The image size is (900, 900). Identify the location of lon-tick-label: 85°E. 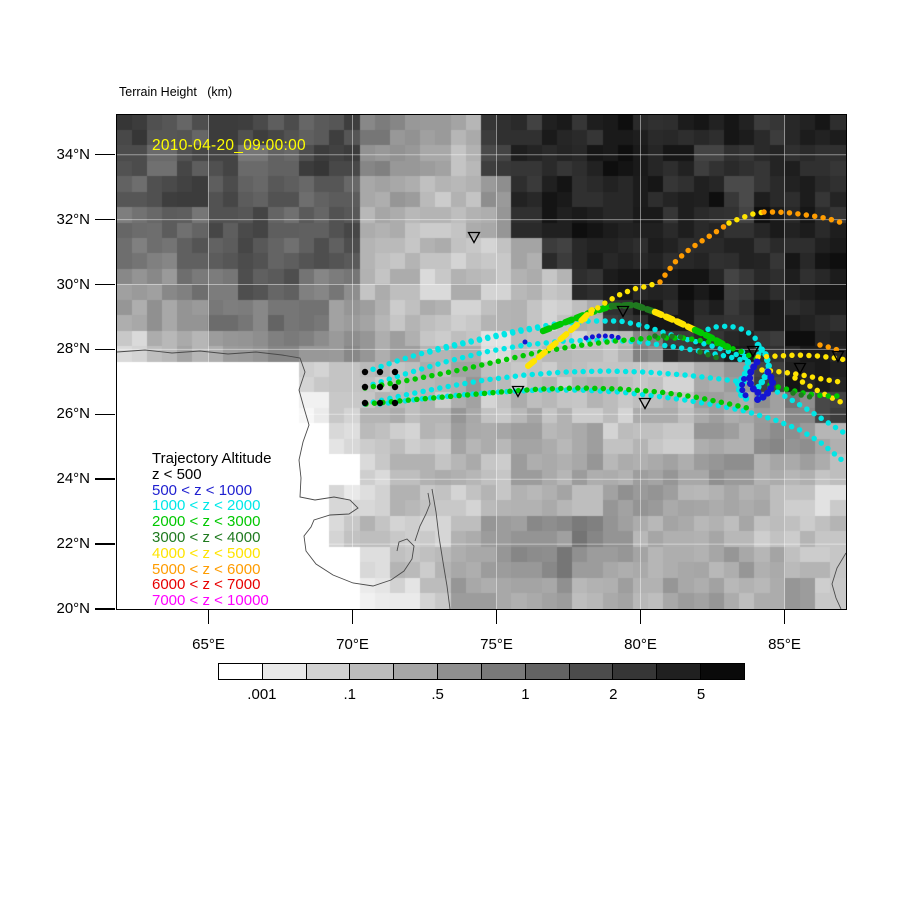
(784, 644).